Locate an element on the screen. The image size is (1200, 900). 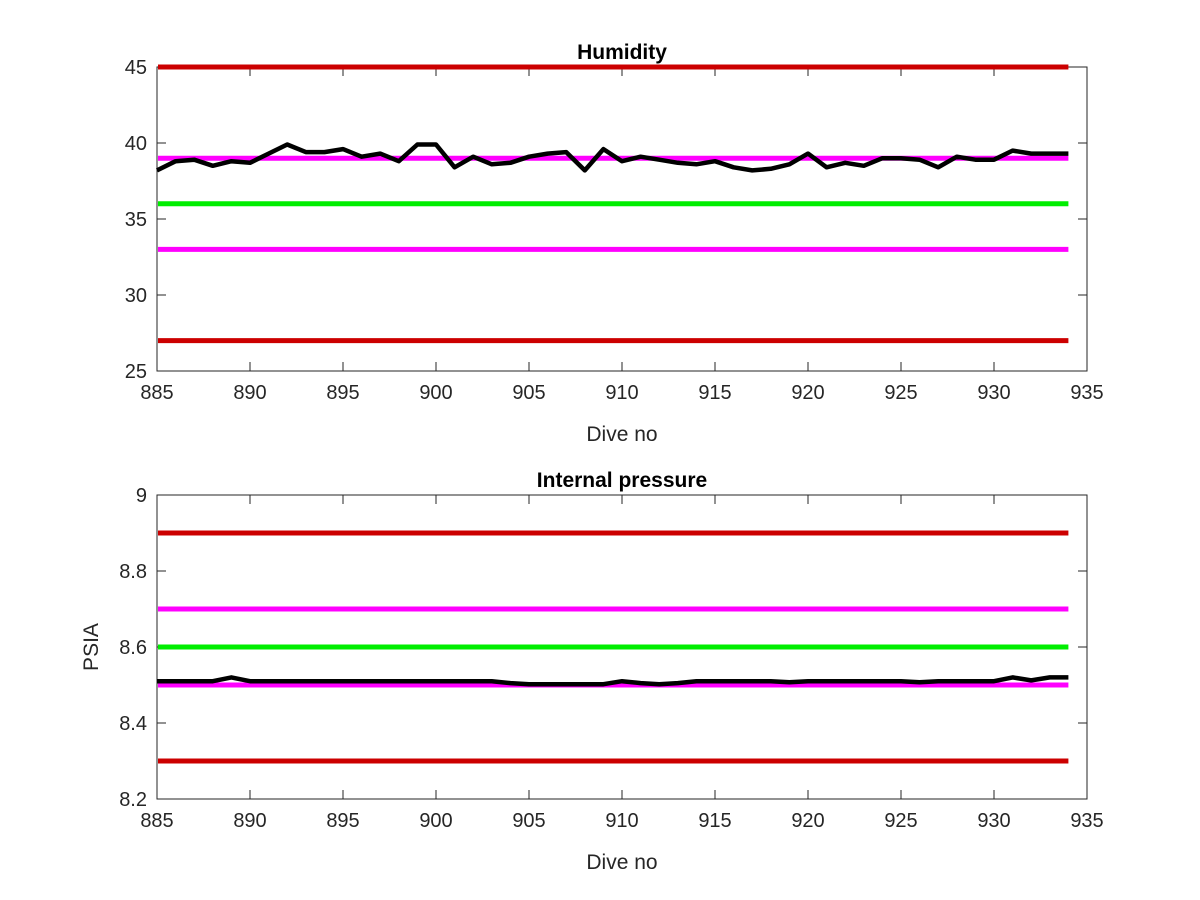
humidity-x-tick-label: 885 is located at coordinates (156, 393).